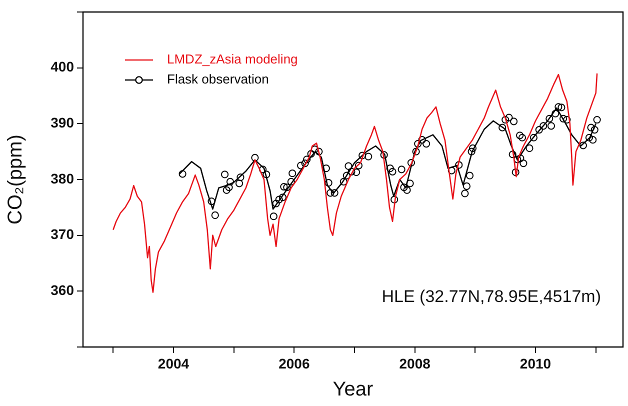 The height and width of the screenshot is (406, 628). Describe the element at coordinates (62, 178) in the screenshot. I see `y-tick-label: 380` at that location.